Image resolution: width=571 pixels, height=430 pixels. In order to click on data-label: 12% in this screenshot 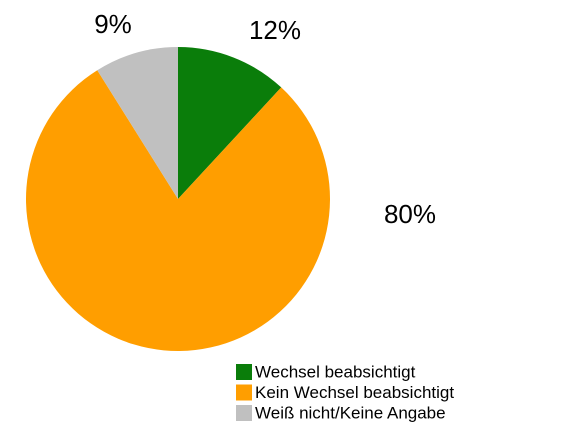, I will do `click(275, 30)`.